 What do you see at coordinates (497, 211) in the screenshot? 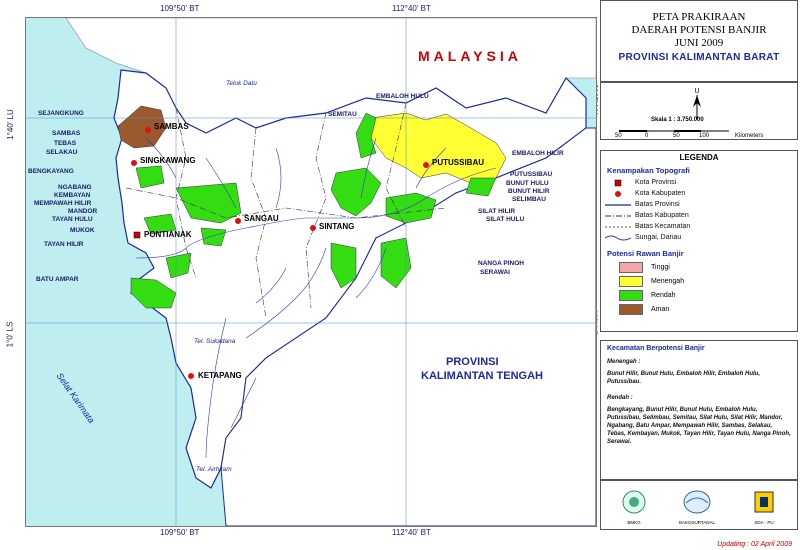
I see `district-silat-hilir: SILAT HILIR` at bounding box center [497, 211].